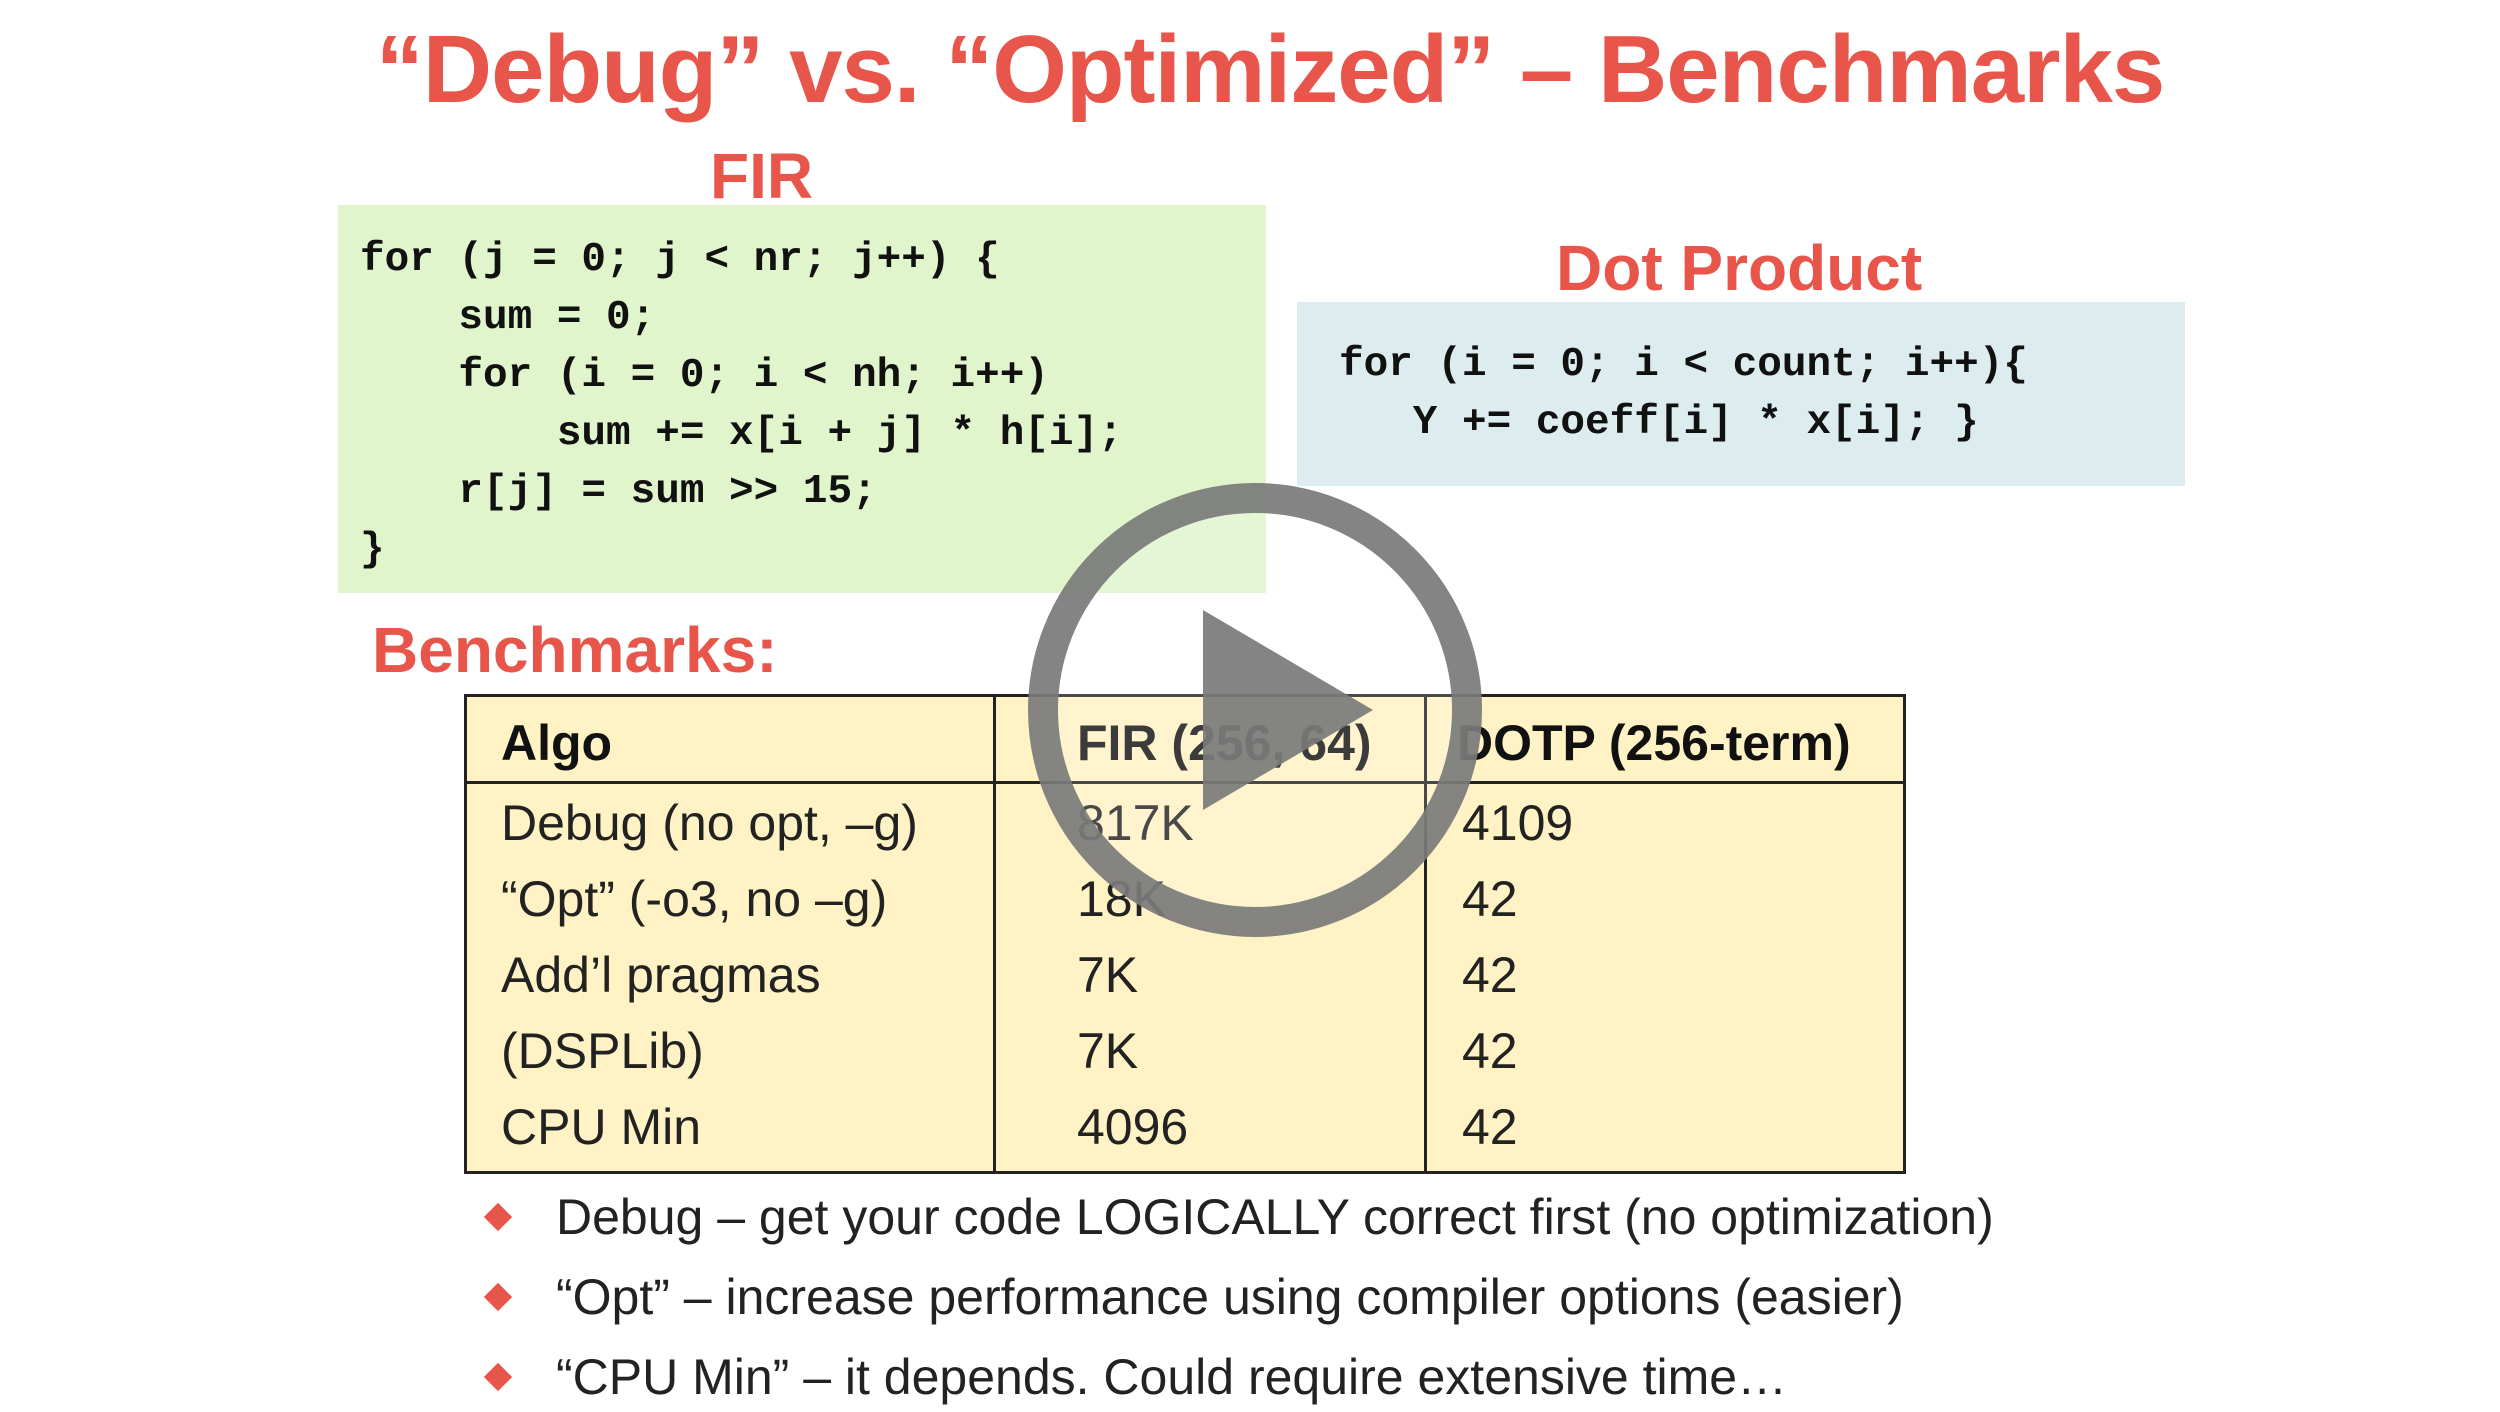 The height and width of the screenshot is (1412, 2500). I want to click on video-play-button, so click(1255, 710).